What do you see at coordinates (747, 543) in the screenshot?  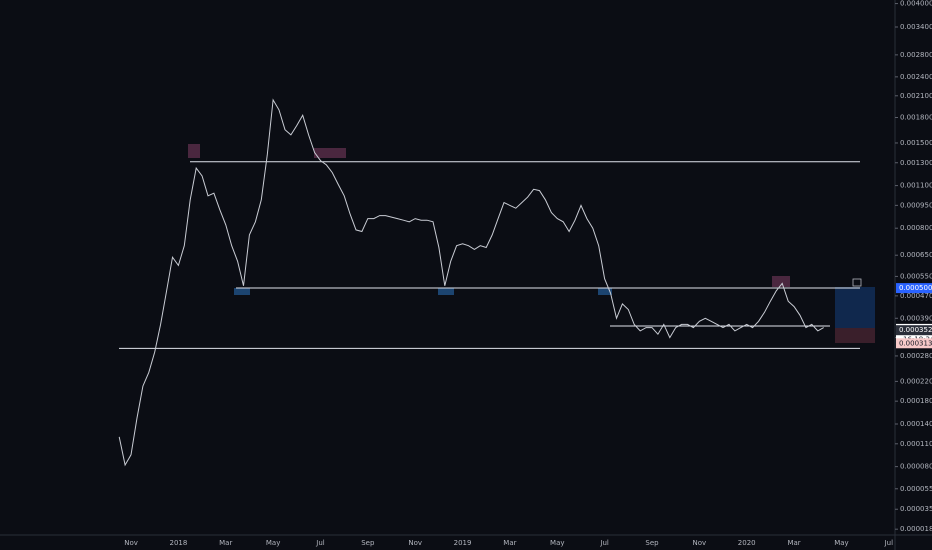 I see `x-tick-label: 2020` at bounding box center [747, 543].